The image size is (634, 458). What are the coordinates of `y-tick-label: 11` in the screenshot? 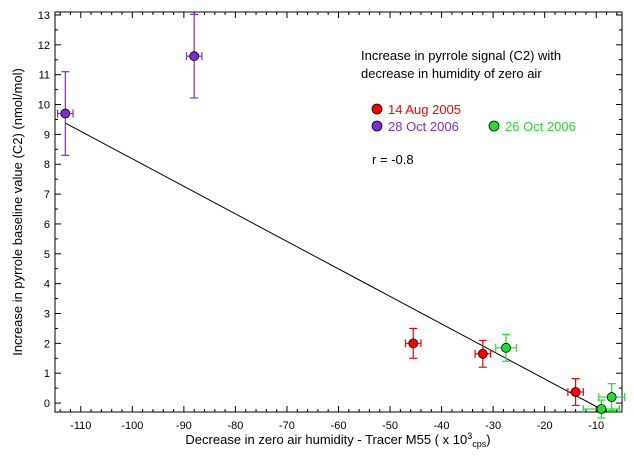 It's located at (44, 76).